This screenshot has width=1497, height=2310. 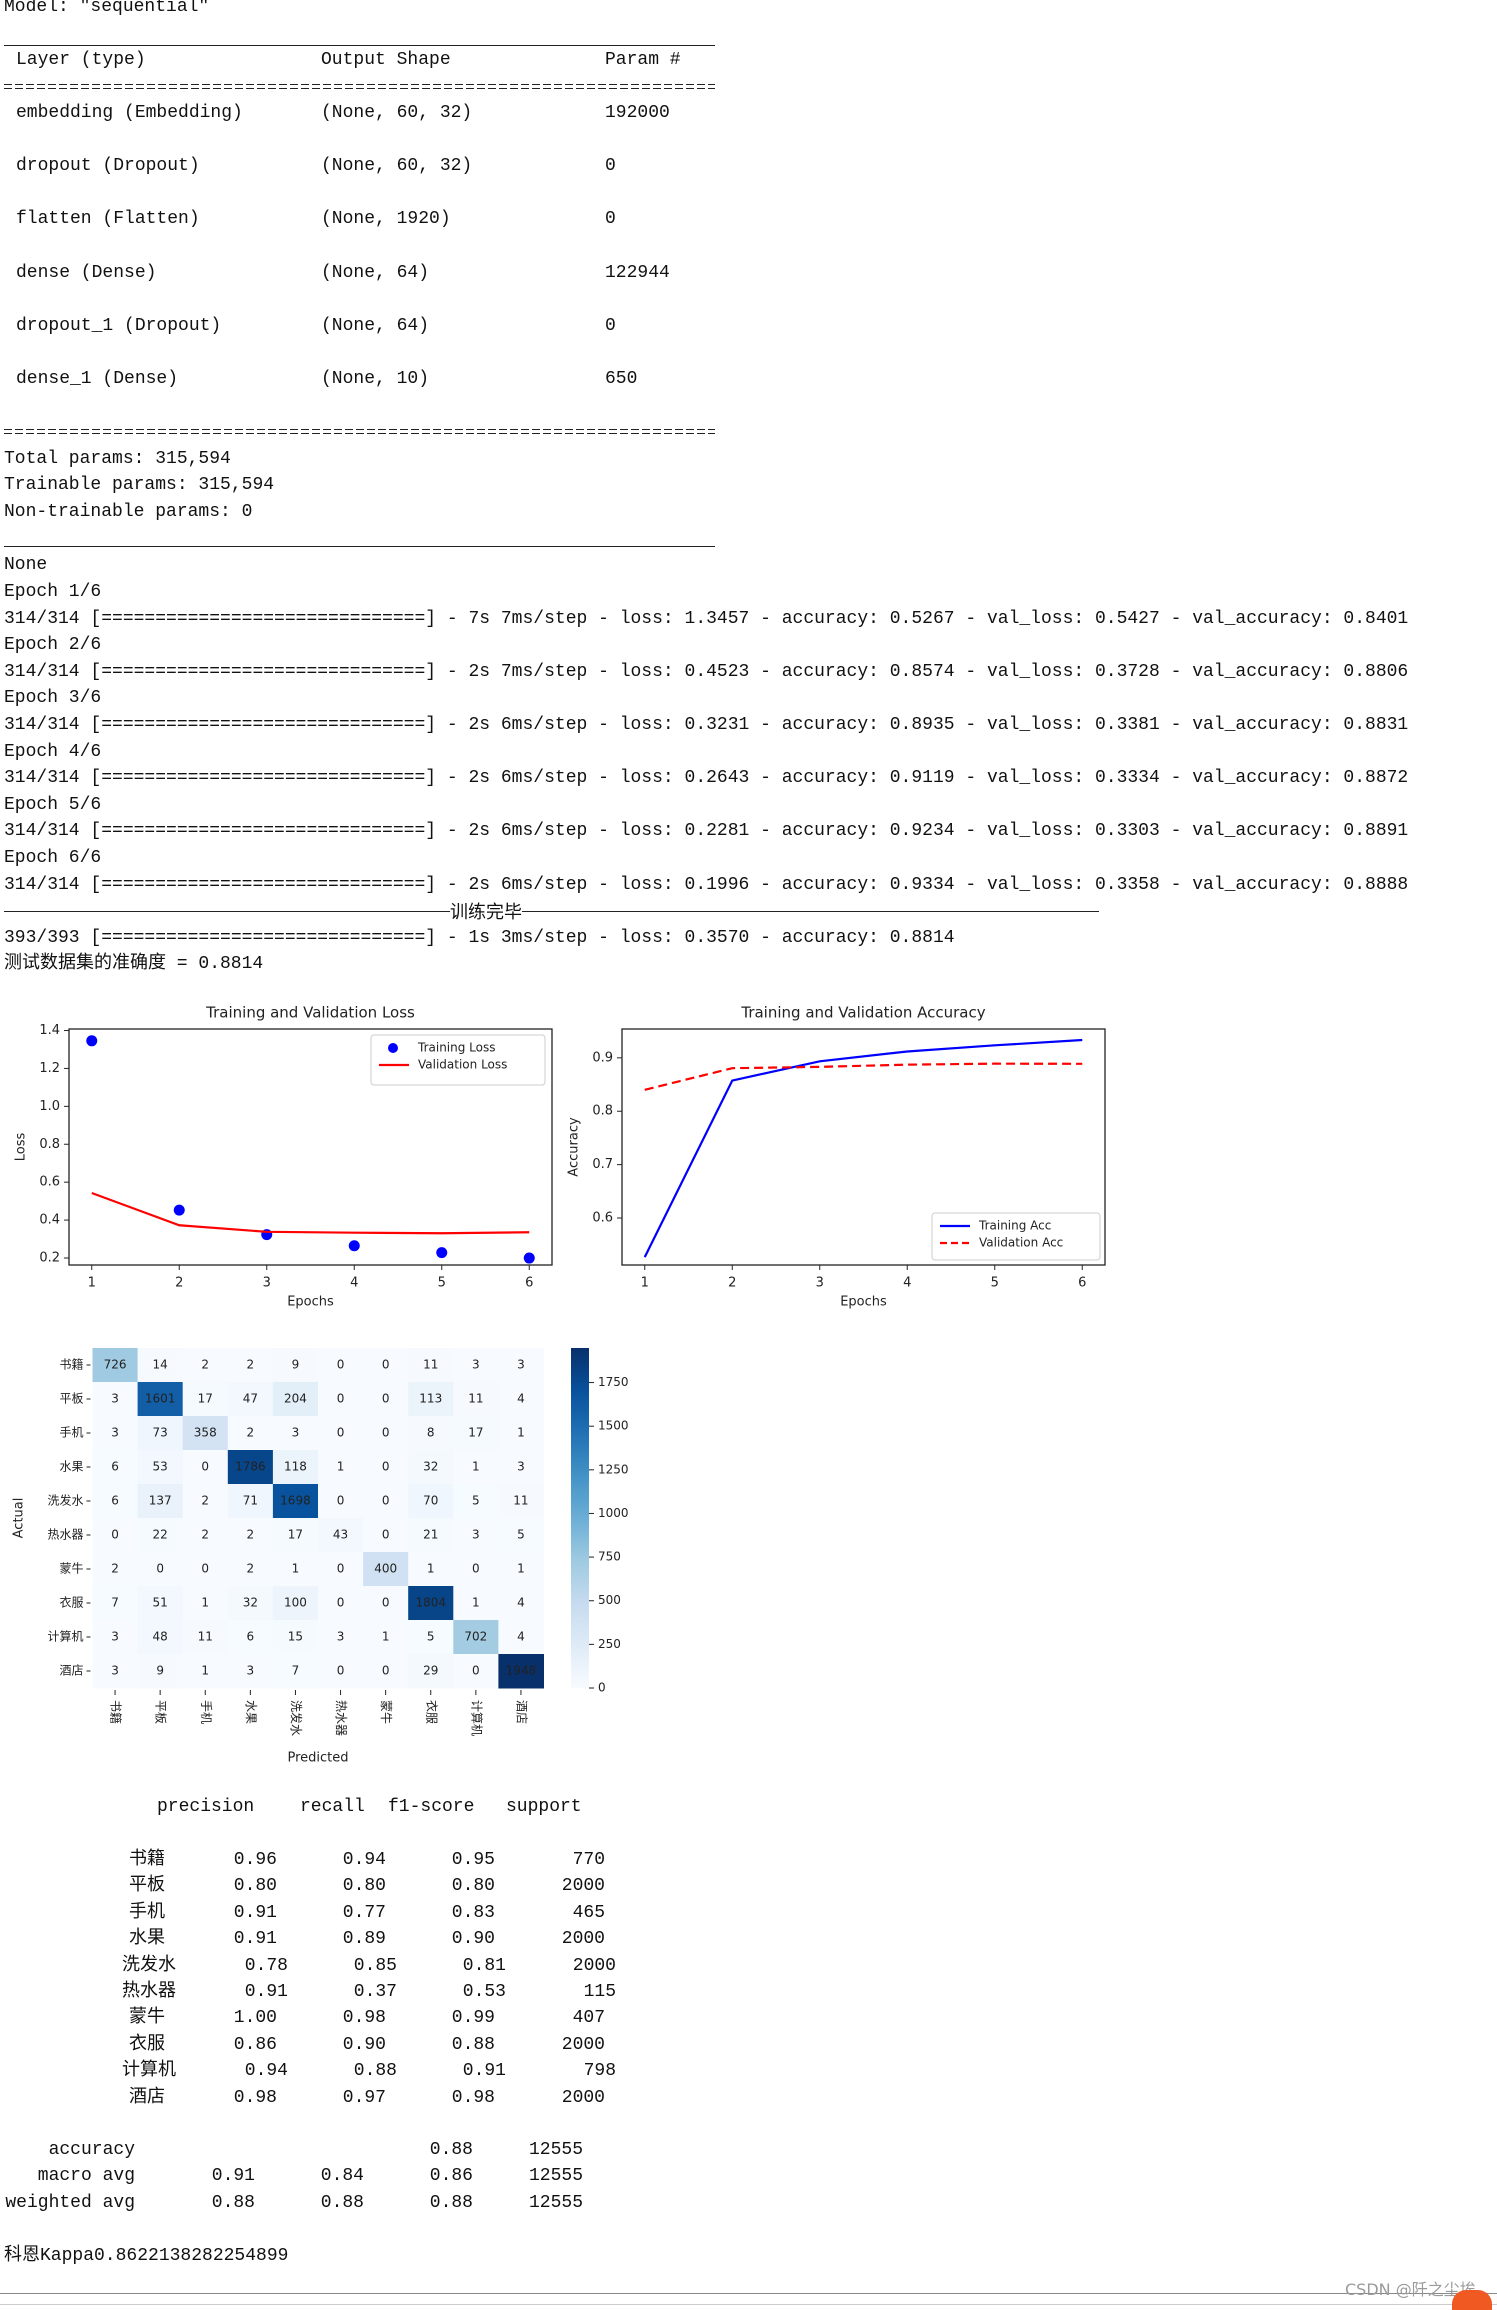 What do you see at coordinates (49, 1106) in the screenshot?
I see `y-tick-label: 1.0` at bounding box center [49, 1106].